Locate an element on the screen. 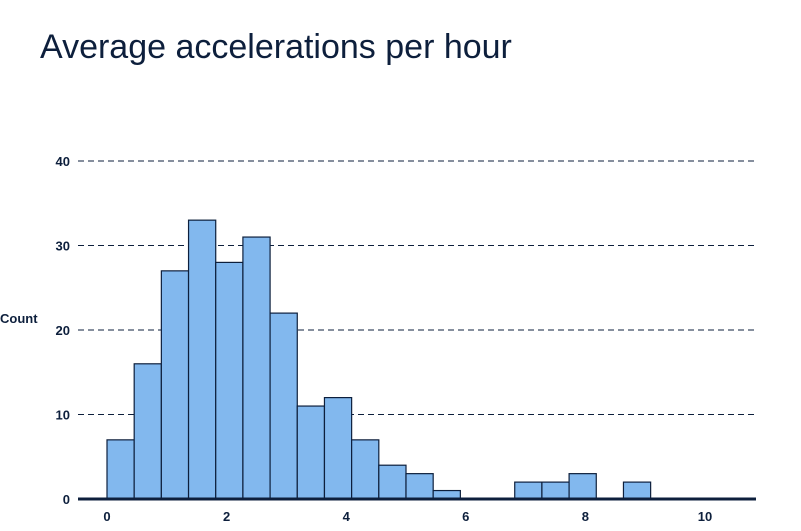  x-tick-label: 6 is located at coordinates (465, 516).